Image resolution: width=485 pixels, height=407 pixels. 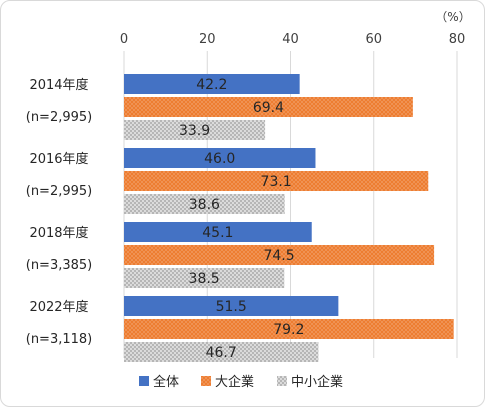 I want to click on category-n-label: (n=3,385), so click(x=59, y=265).